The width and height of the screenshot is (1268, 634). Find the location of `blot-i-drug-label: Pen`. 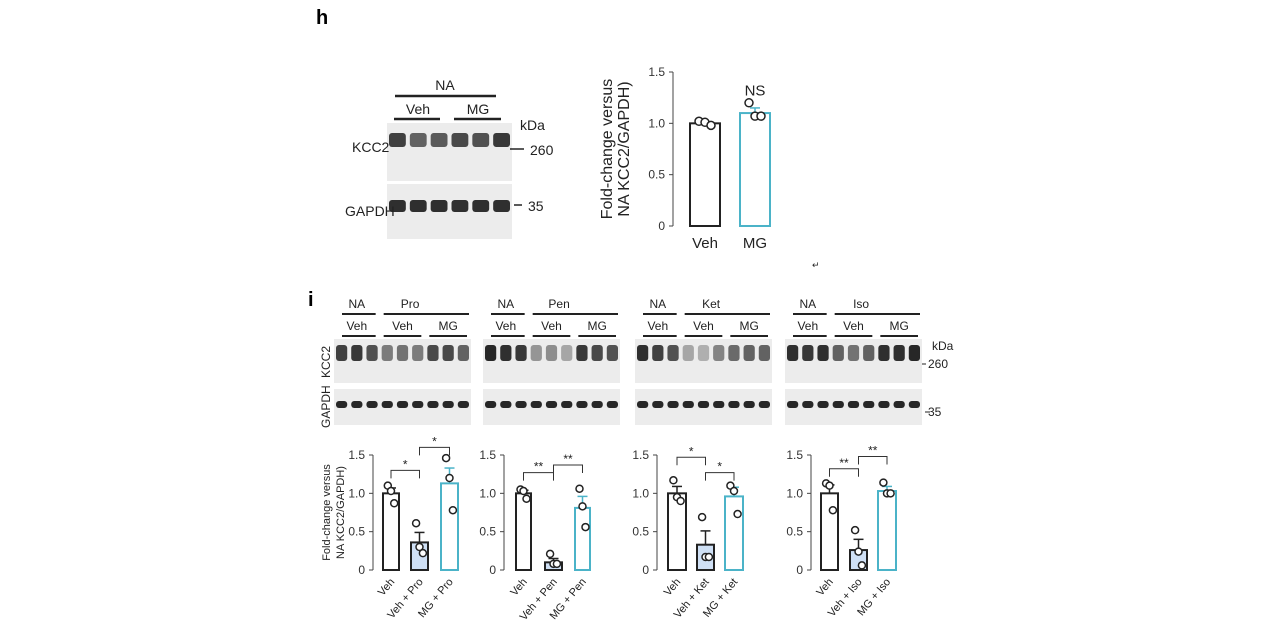

blot-i-drug-label: Pen is located at coordinates (558, 304).